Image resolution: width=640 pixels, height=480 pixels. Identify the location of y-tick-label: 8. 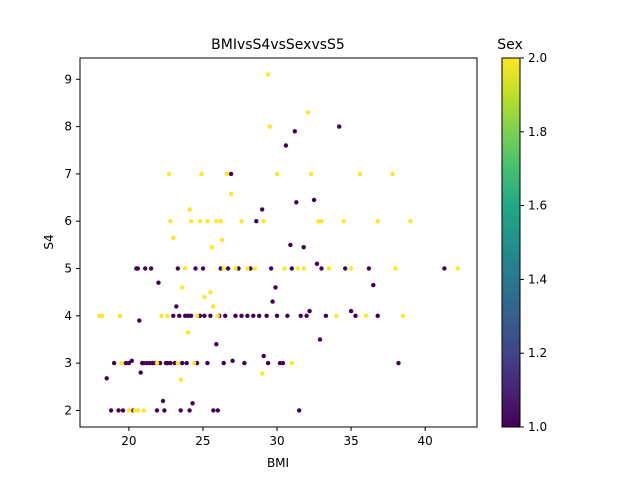
(68, 127).